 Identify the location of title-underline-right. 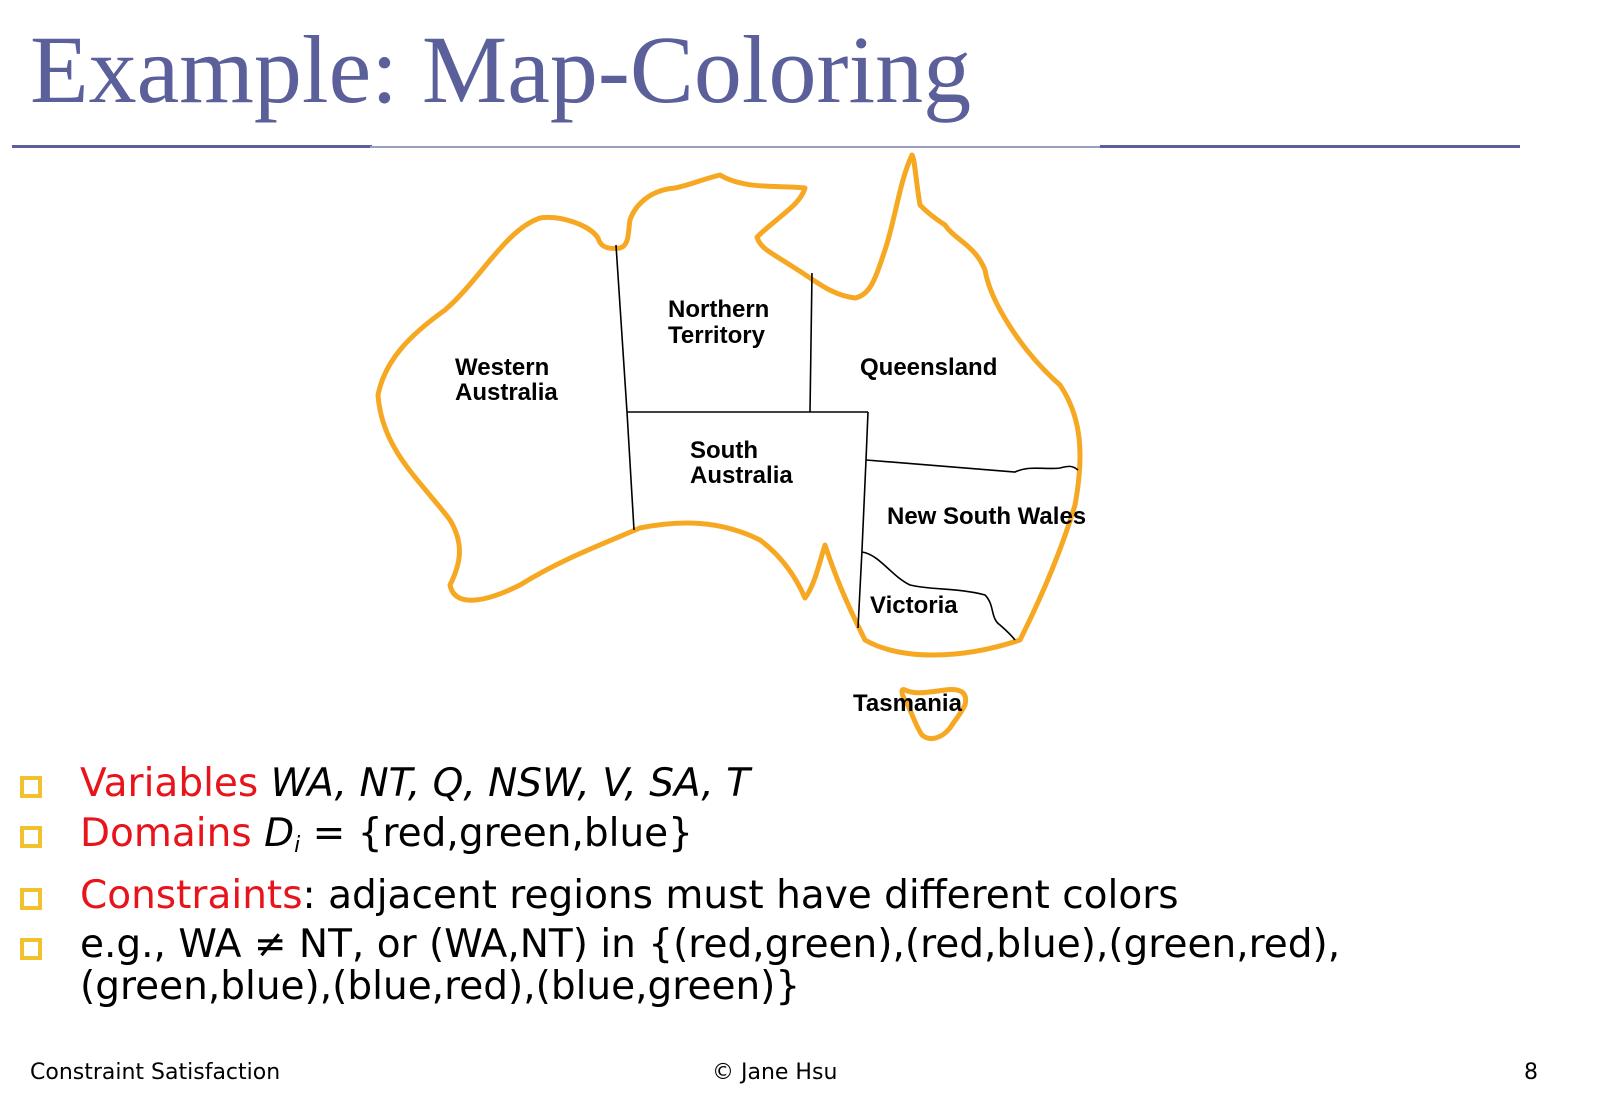
(1310, 146).